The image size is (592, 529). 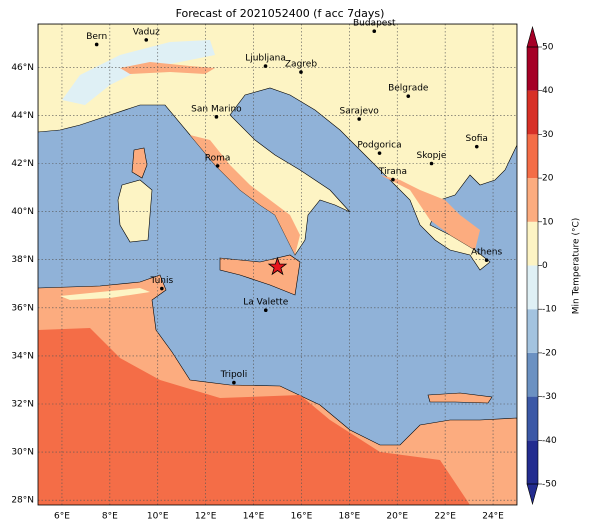 I want to click on colorbar-tick-label: 10, so click(x=548, y=222).